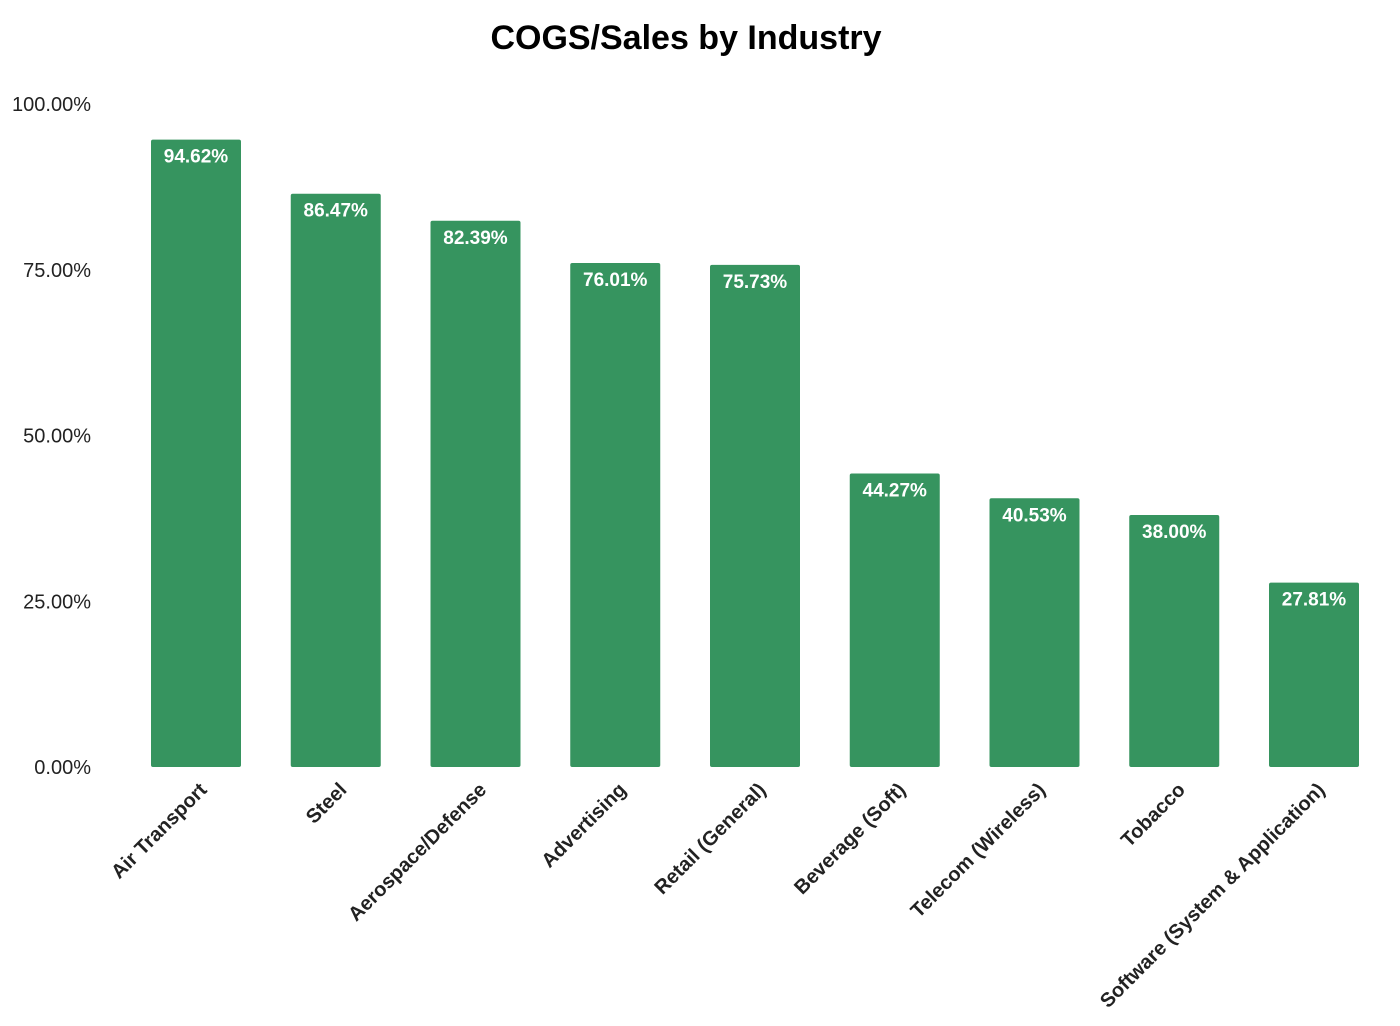  What do you see at coordinates (336, 211) in the screenshot?
I see `data-label: 86.47%` at bounding box center [336, 211].